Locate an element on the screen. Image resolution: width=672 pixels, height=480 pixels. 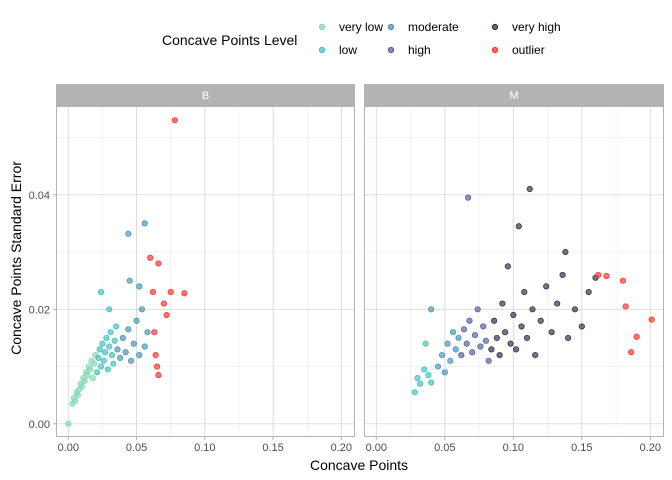
data-points is located at coordinates (126, 272).